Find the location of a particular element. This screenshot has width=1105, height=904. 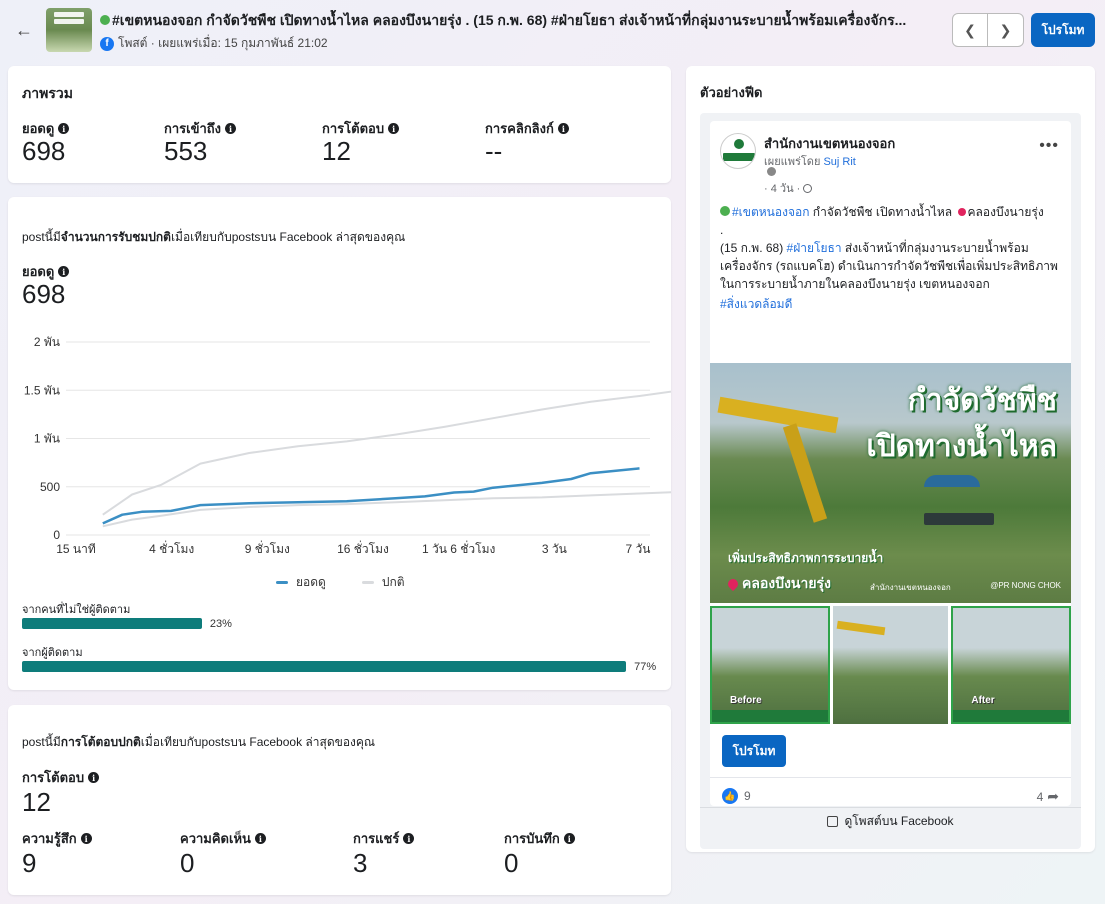

views-metric-value: 698 is located at coordinates (44, 294).